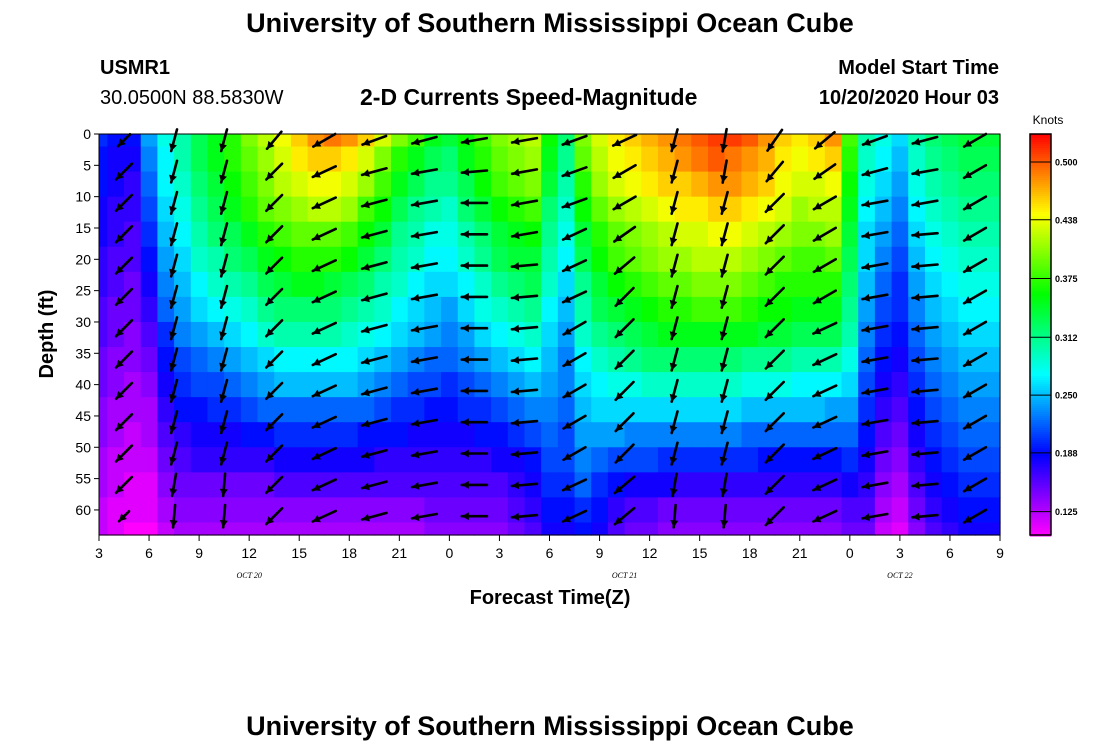 This screenshot has height=750, width=1100. What do you see at coordinates (600, 553) in the screenshot?
I see `x-tick-label: 9` at bounding box center [600, 553].